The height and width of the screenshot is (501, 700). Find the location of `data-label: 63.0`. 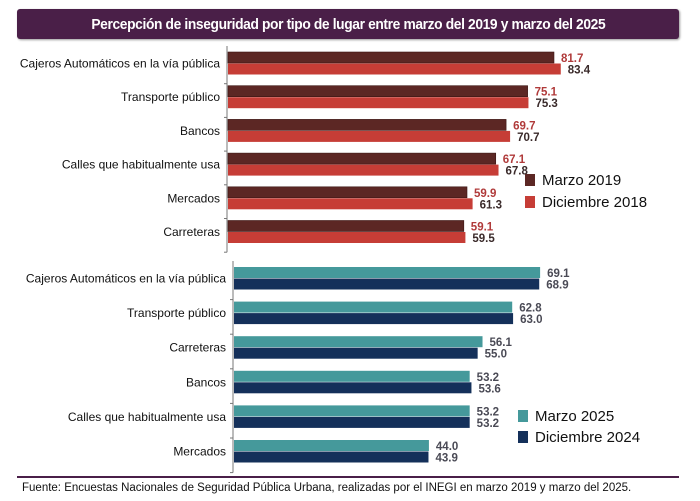

data-label: 63.0 is located at coordinates (531, 320).